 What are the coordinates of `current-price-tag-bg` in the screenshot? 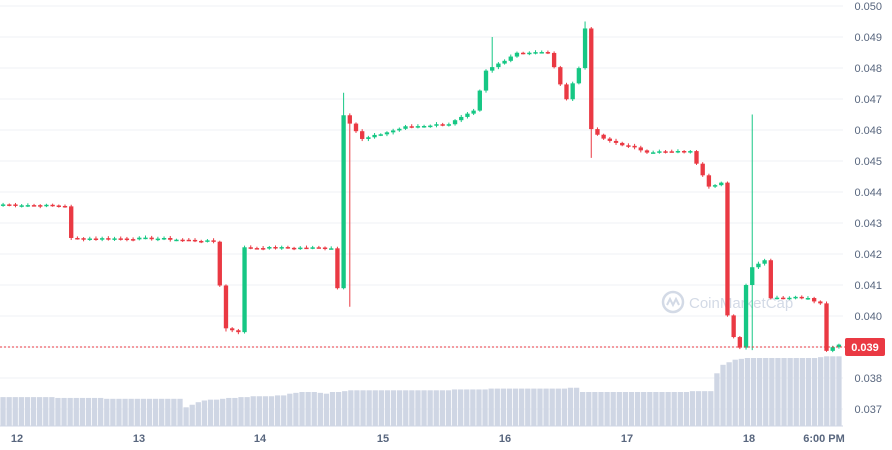 It's located at (865, 347).